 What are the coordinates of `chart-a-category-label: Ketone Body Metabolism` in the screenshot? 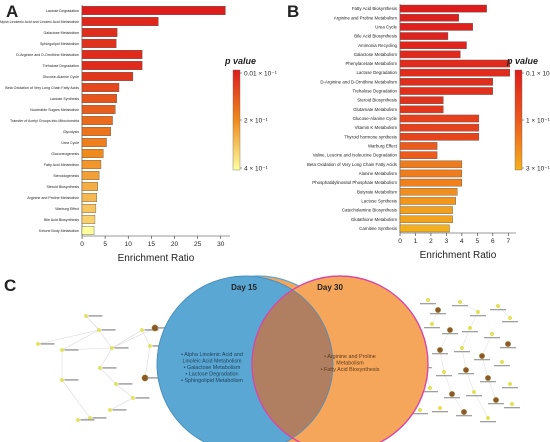 It's located at (59, 231).